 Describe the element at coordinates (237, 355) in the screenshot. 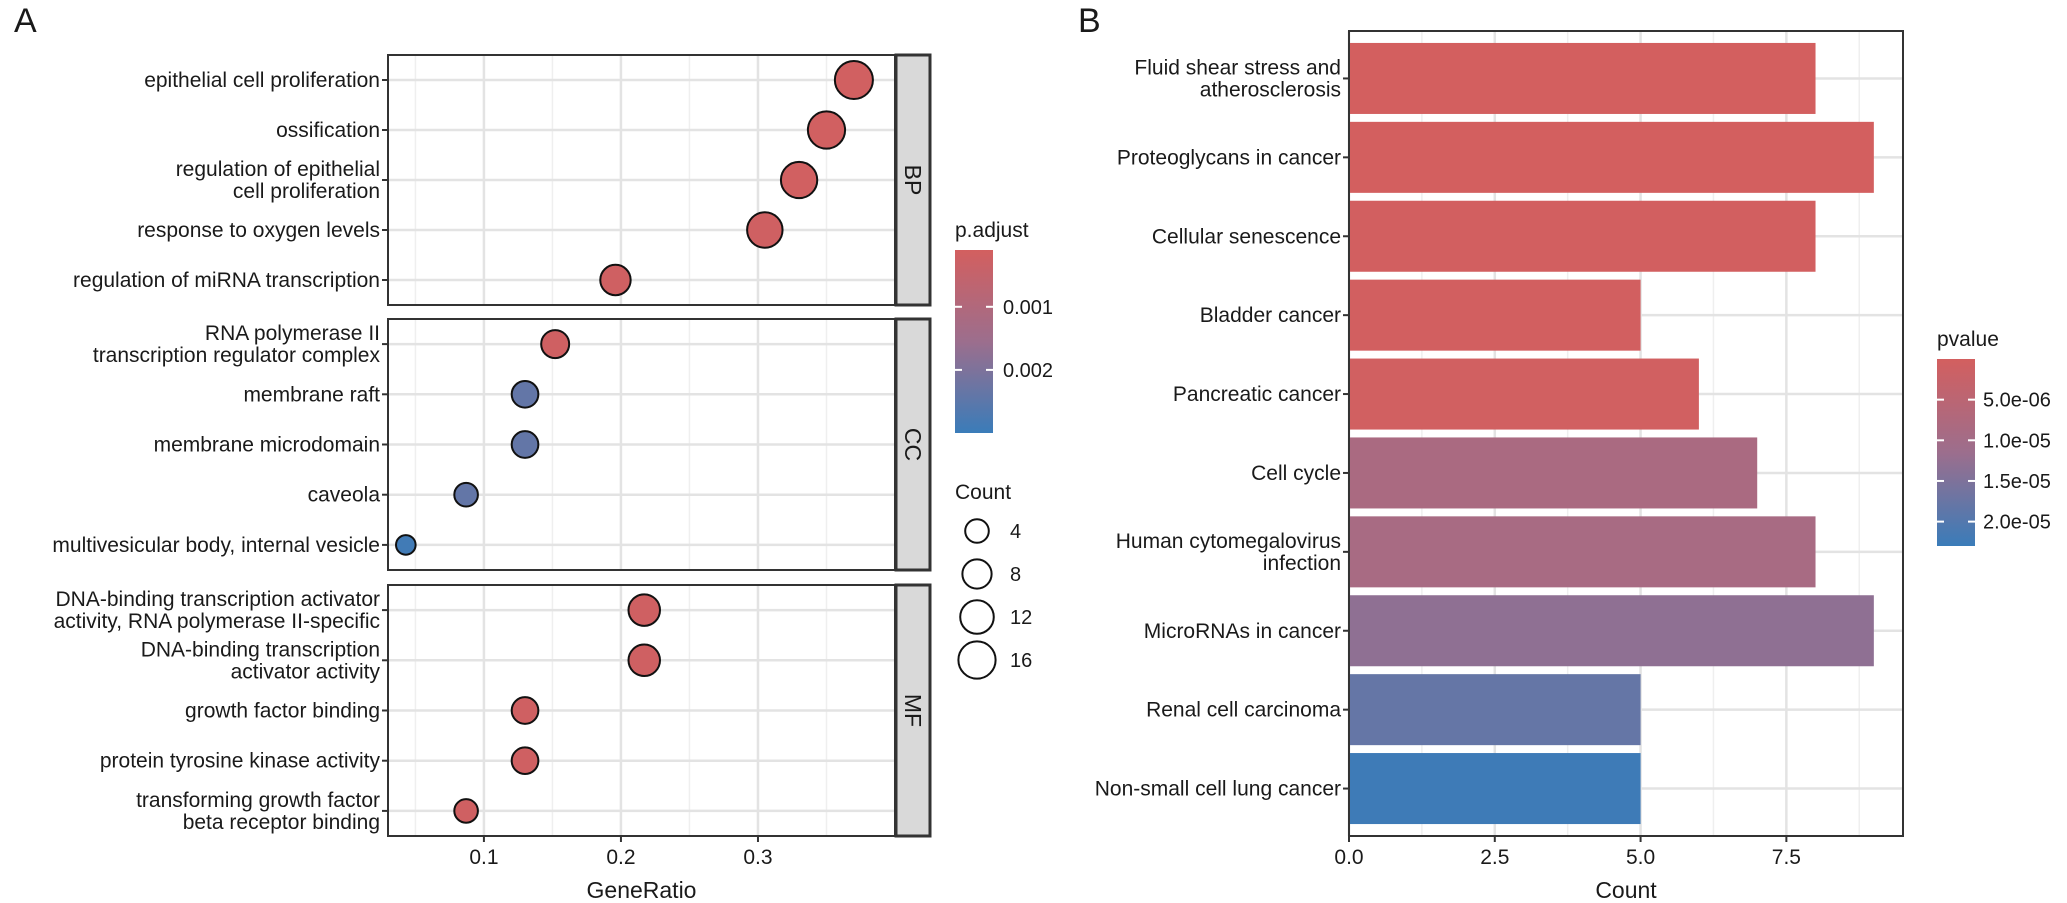

I see `term-label-cc-1-line-2: transcription regulator complex` at that location.